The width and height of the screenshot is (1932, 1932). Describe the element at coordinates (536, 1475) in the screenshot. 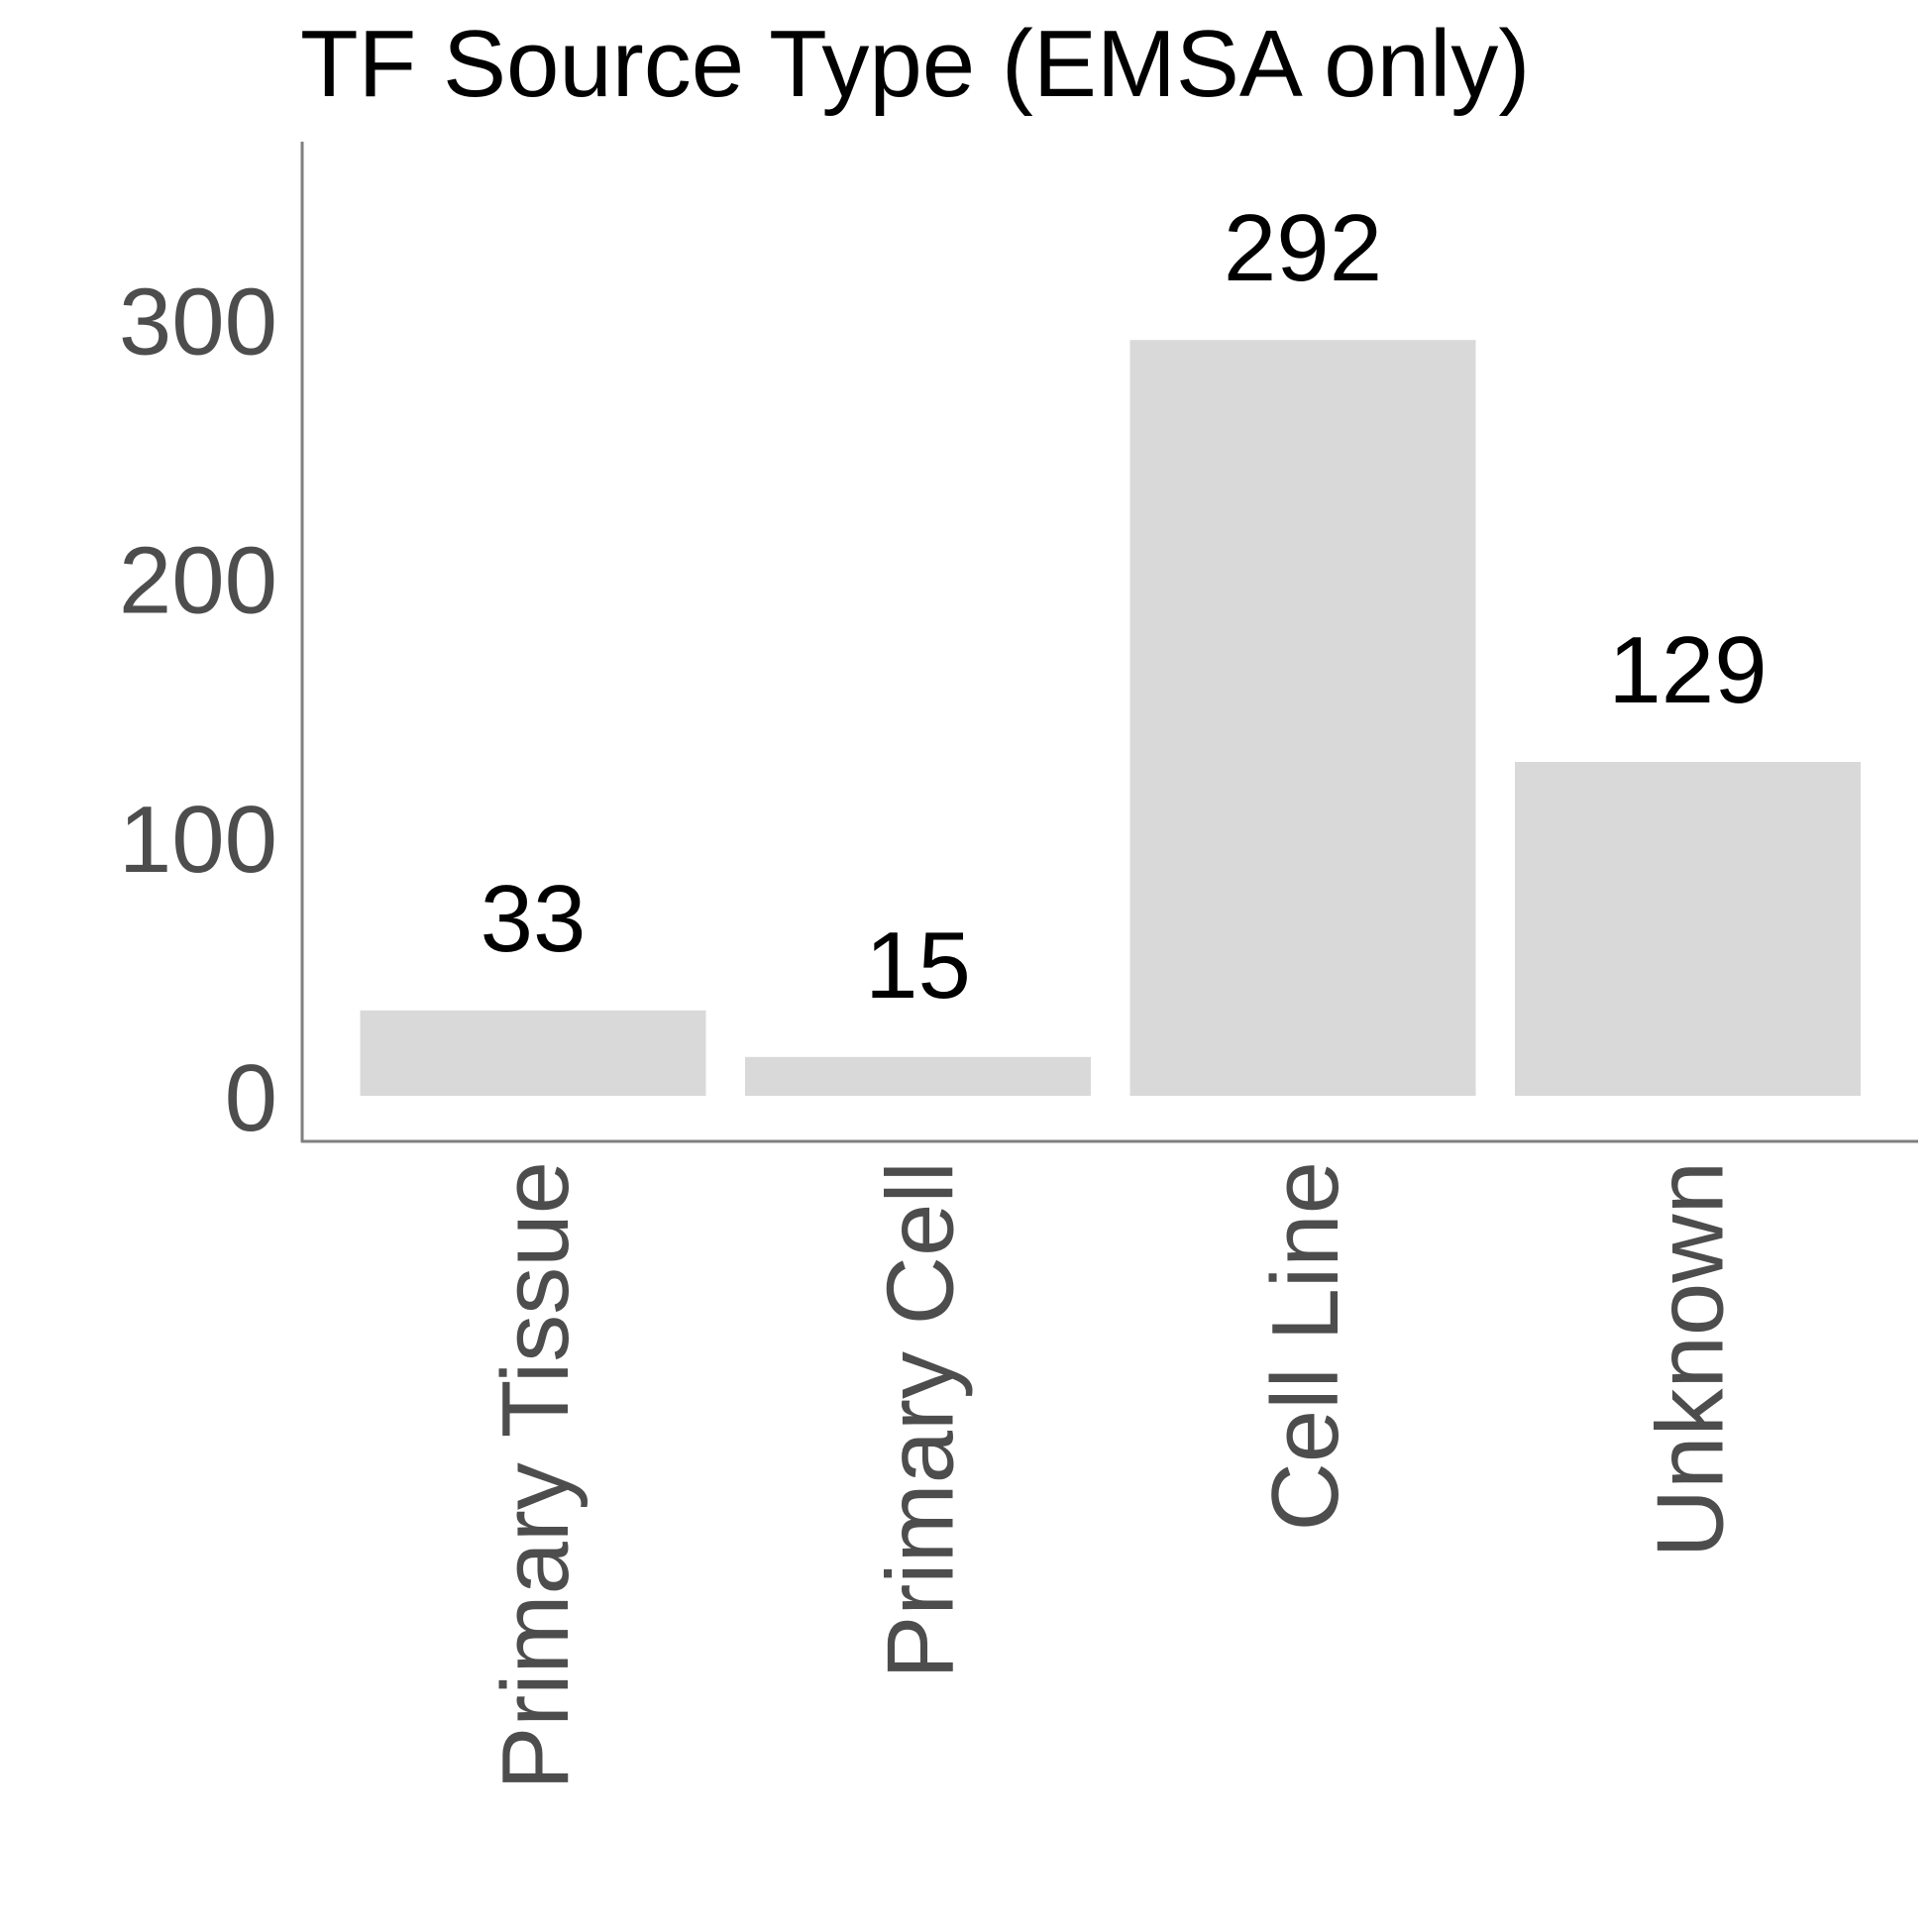

I see `x-tick-label-primary-tissue: Primary Tissue` at that location.